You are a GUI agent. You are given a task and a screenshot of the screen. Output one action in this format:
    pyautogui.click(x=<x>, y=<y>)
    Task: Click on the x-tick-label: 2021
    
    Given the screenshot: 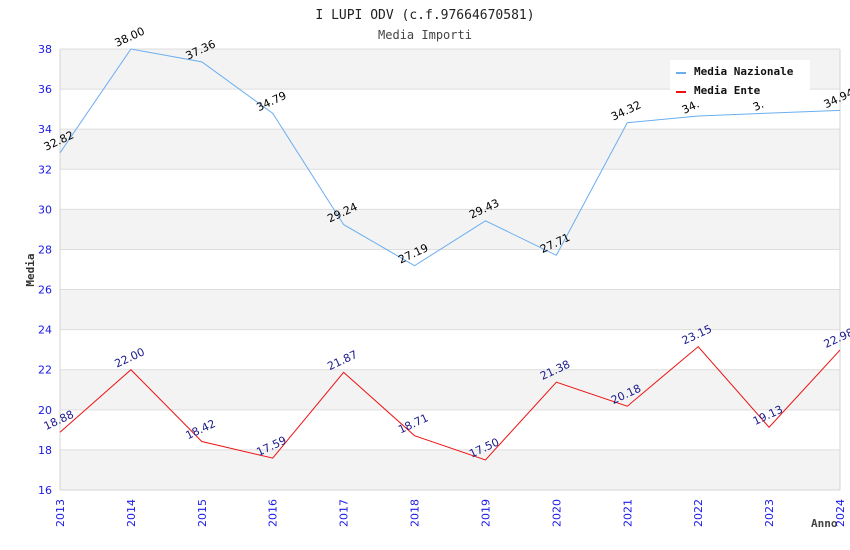 What is the action you would take?
    pyautogui.click(x=627, y=513)
    